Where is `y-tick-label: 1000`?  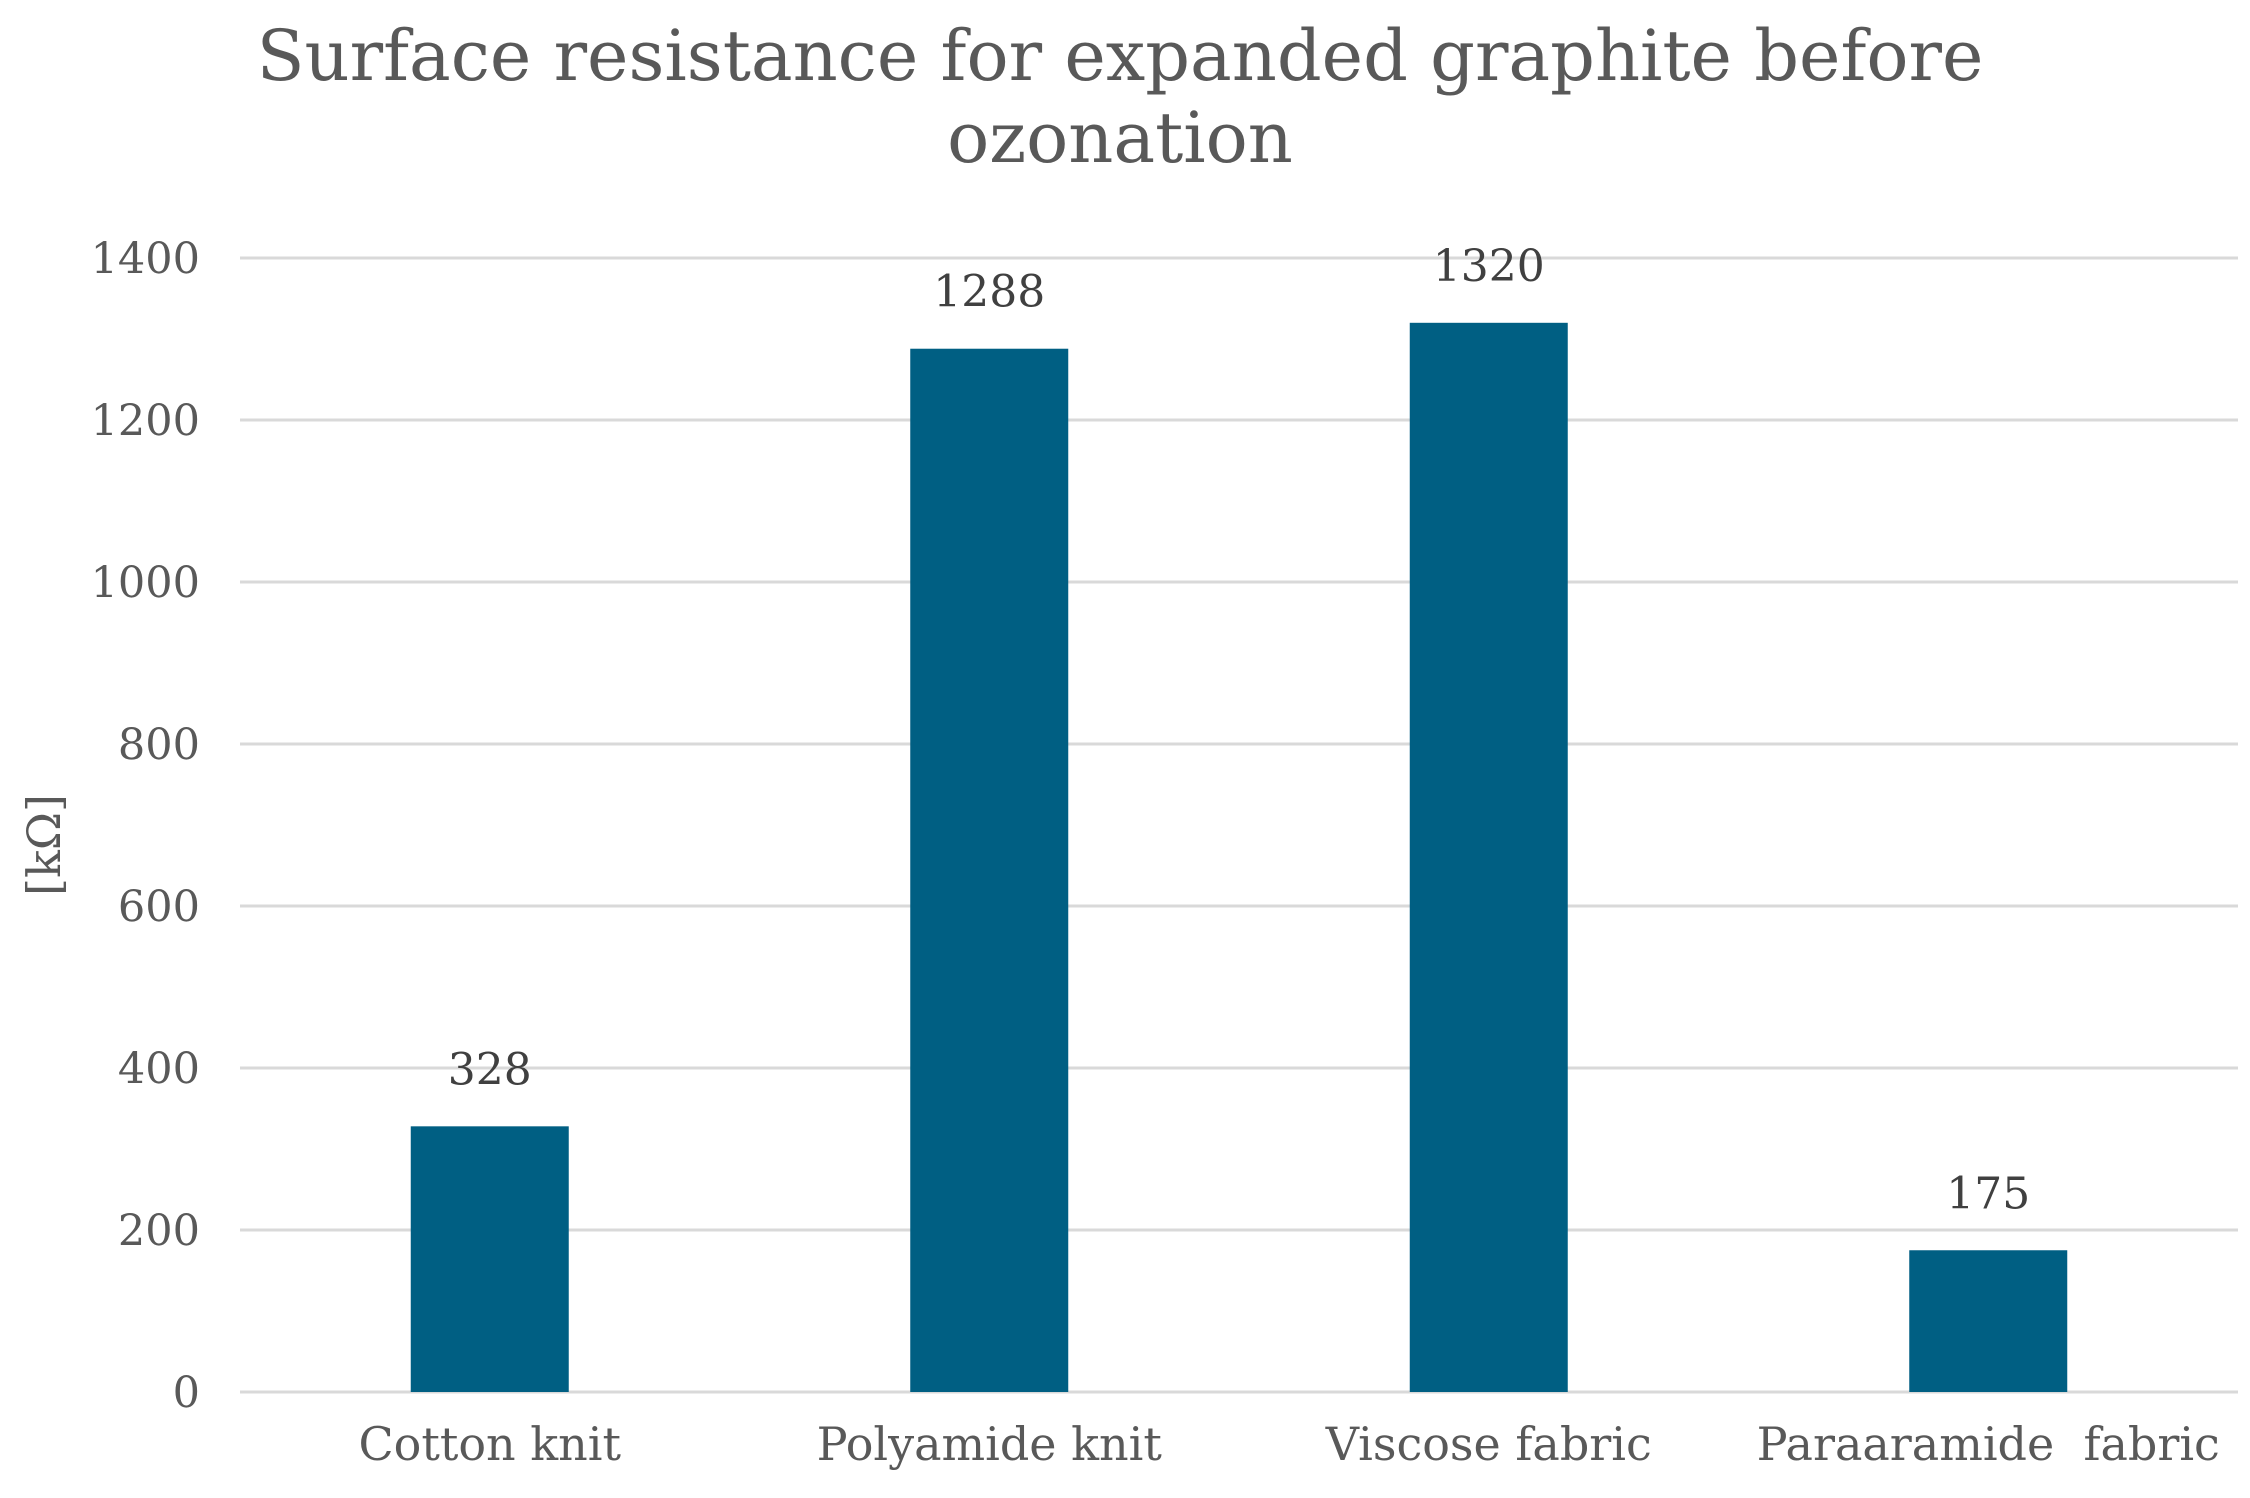
y-tick-label: 1000 is located at coordinates (145, 583).